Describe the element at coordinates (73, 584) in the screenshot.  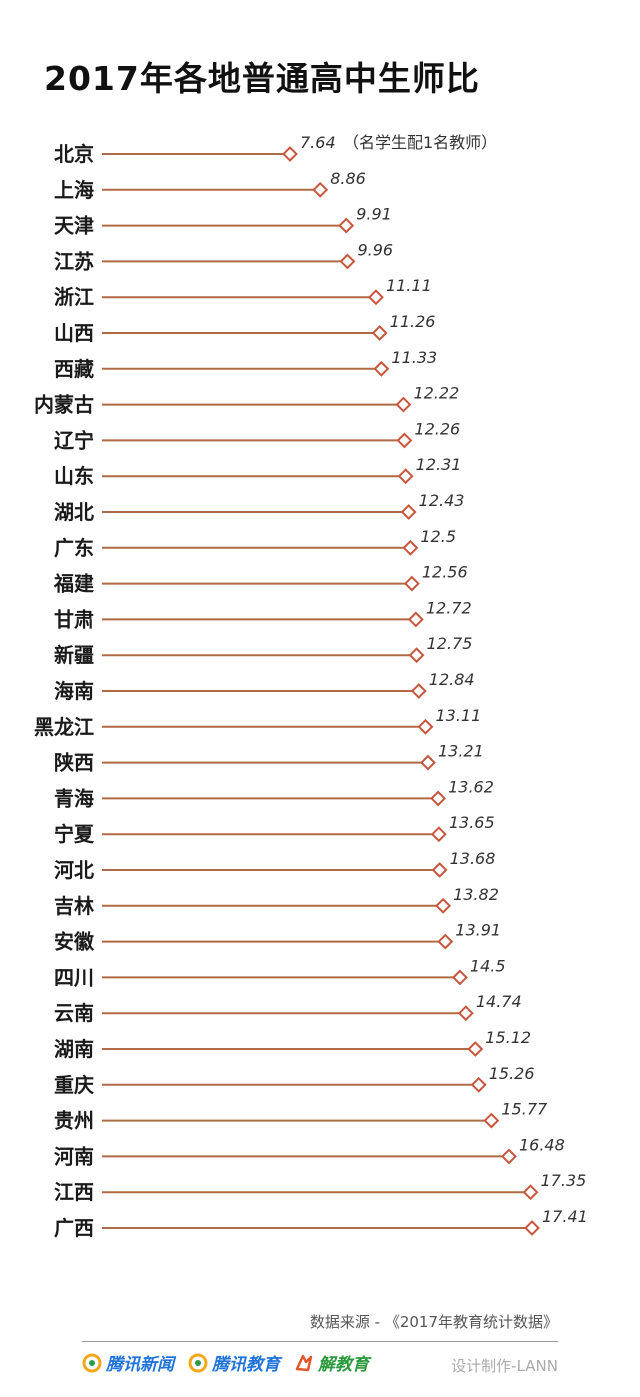
I see `category-label: 福建` at that location.